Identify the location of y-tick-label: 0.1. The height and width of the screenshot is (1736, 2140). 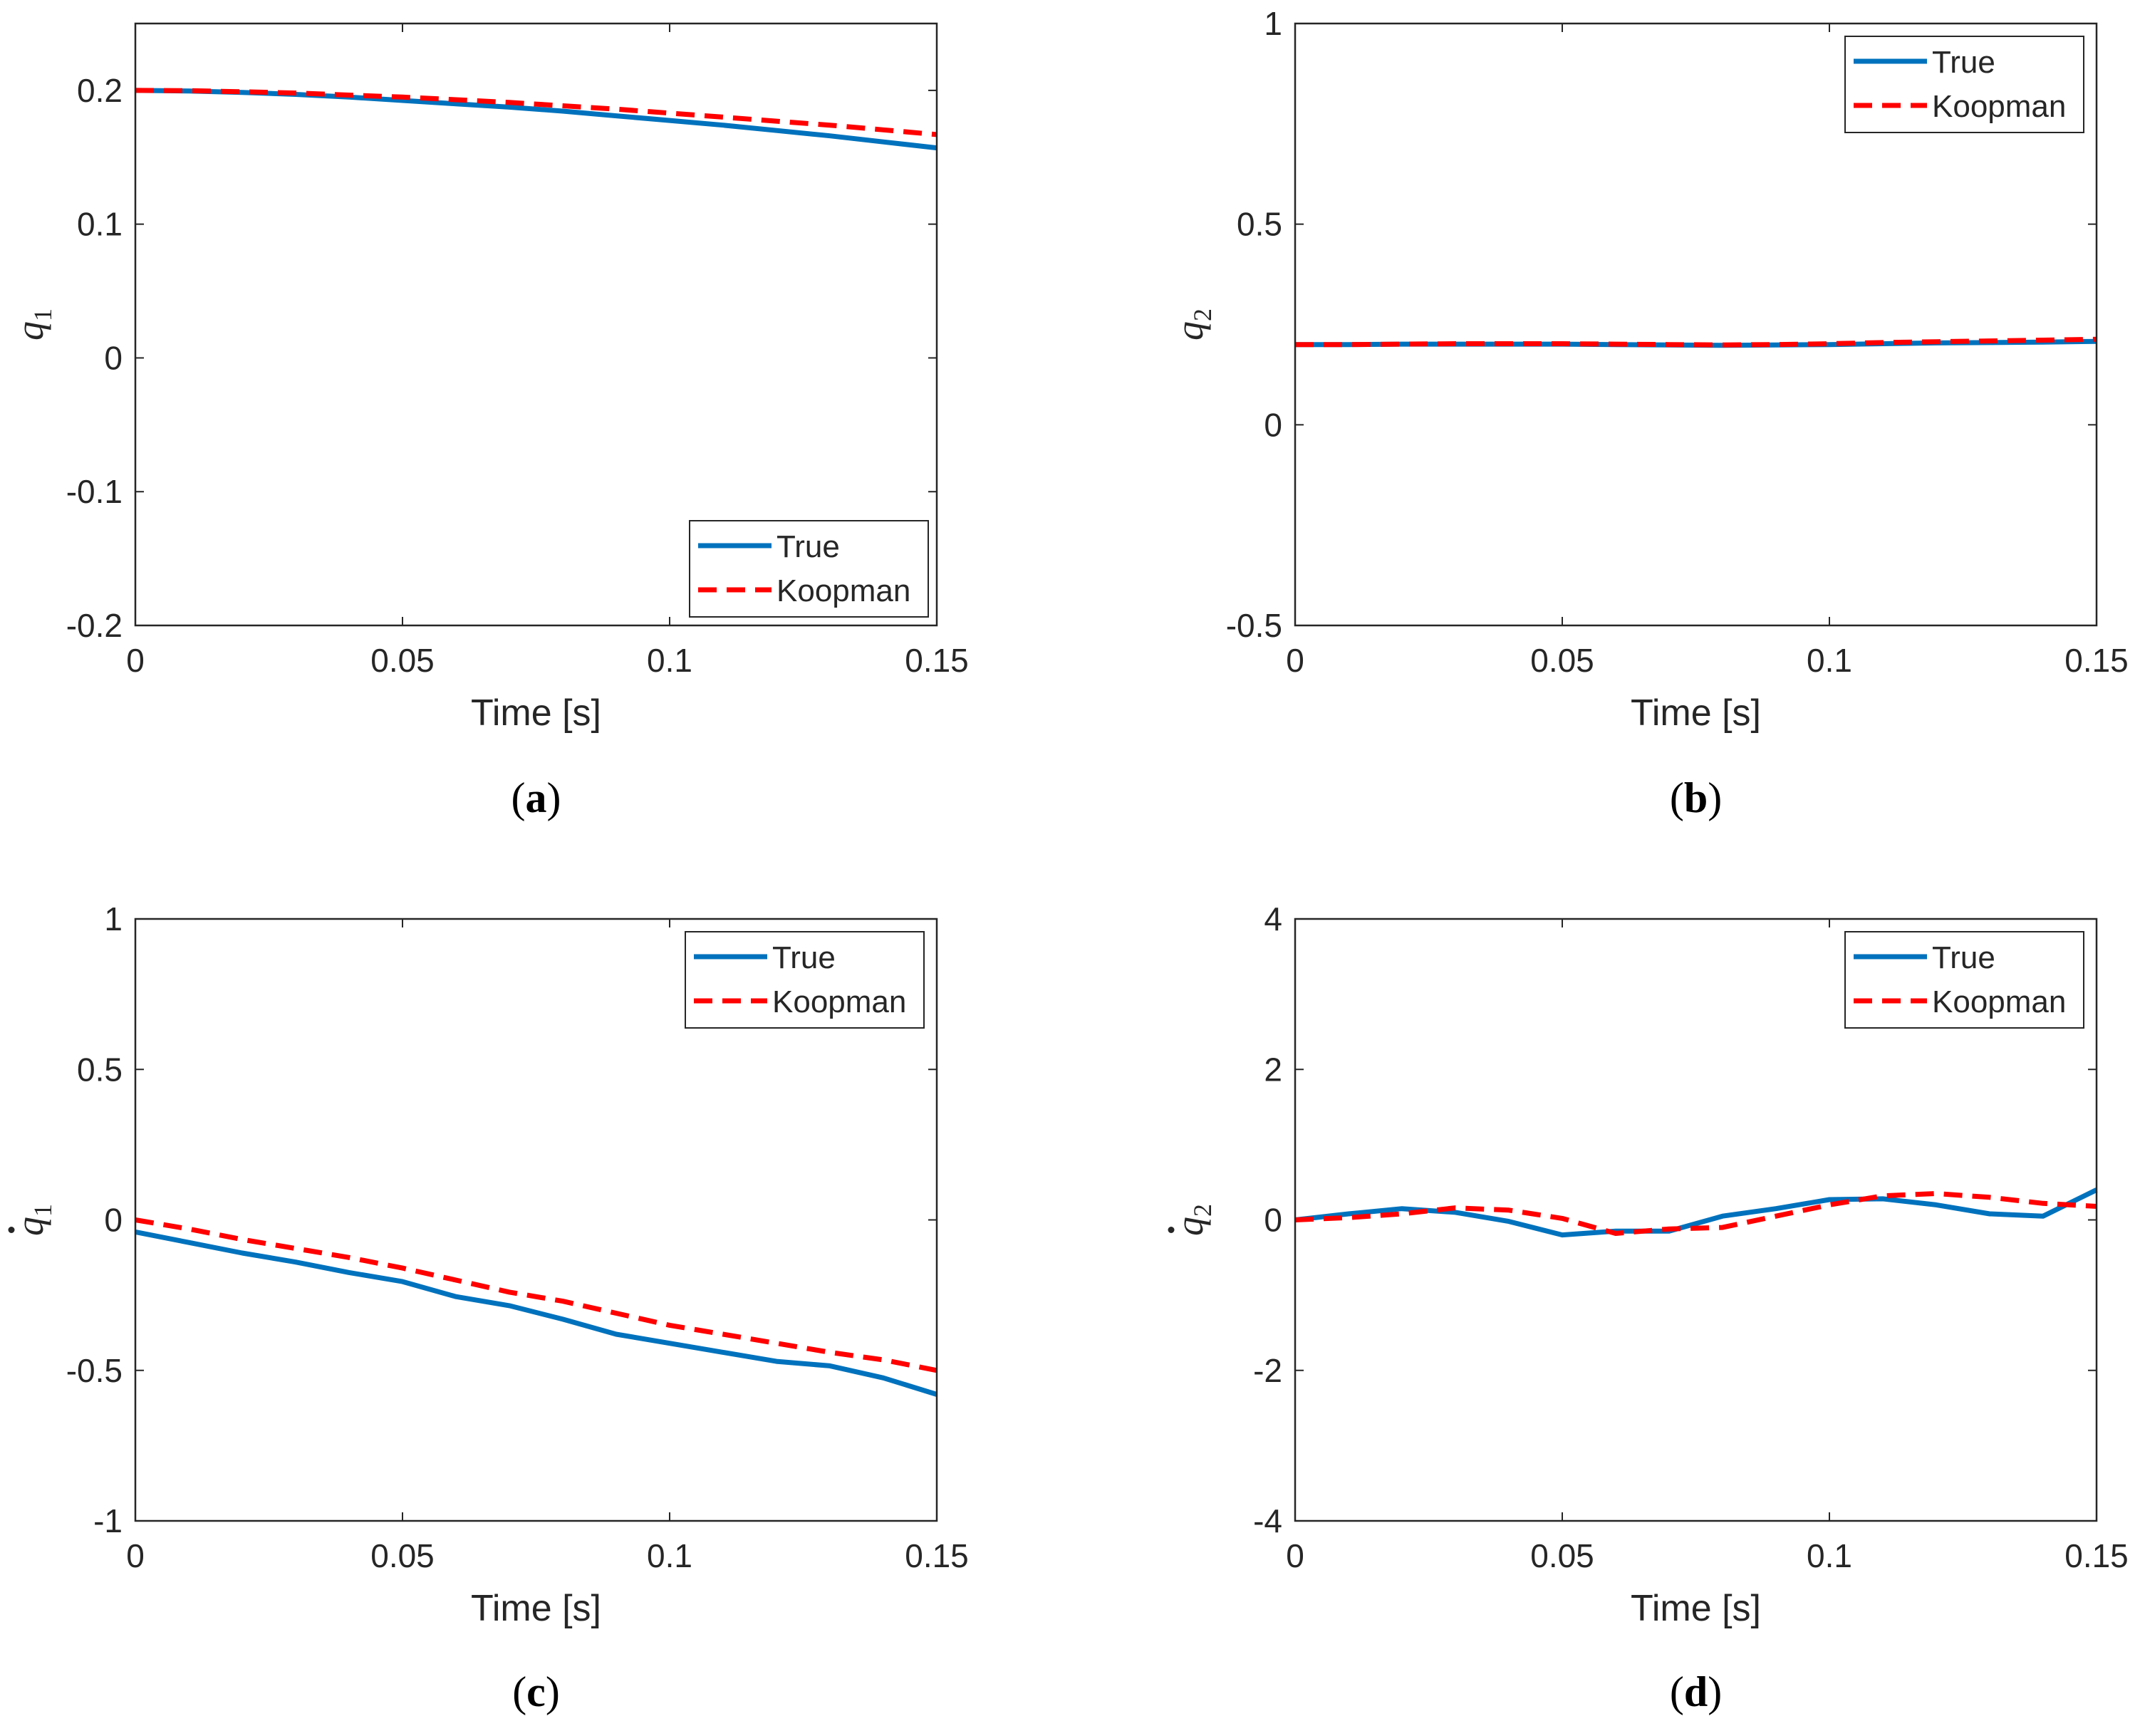
(100, 224).